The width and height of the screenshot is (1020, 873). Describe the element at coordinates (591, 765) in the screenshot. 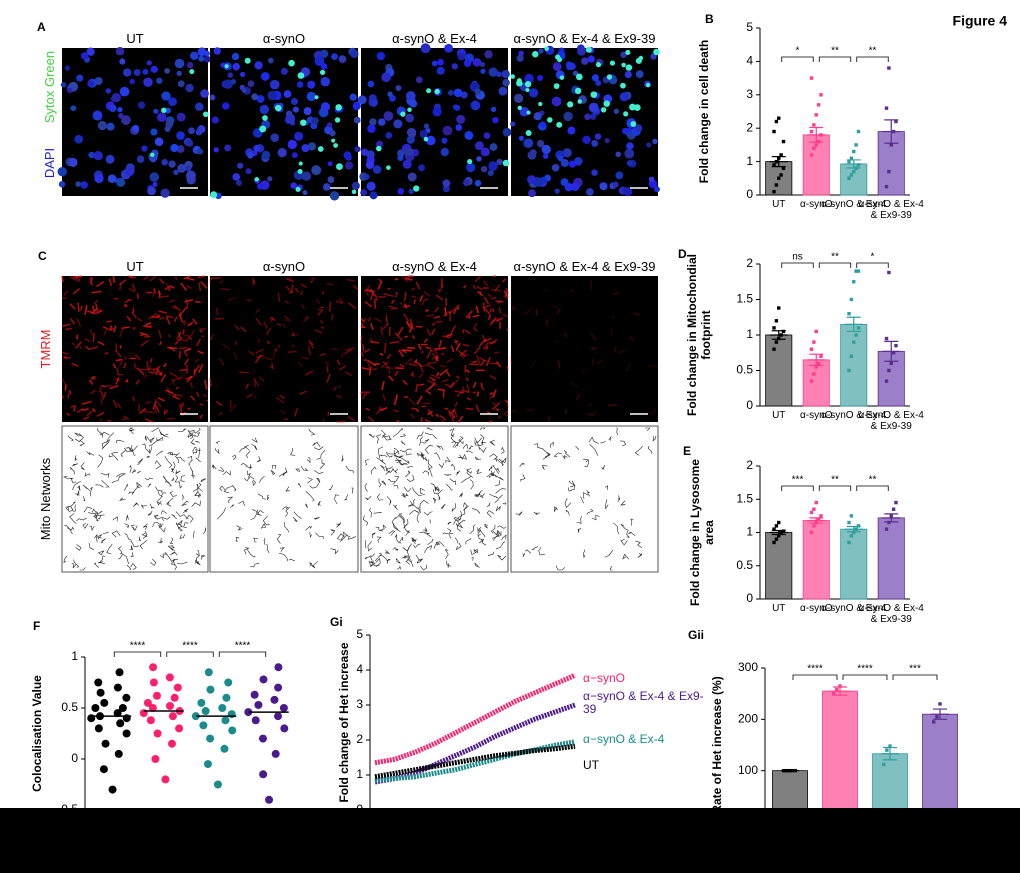

I see `label: UT` at that location.